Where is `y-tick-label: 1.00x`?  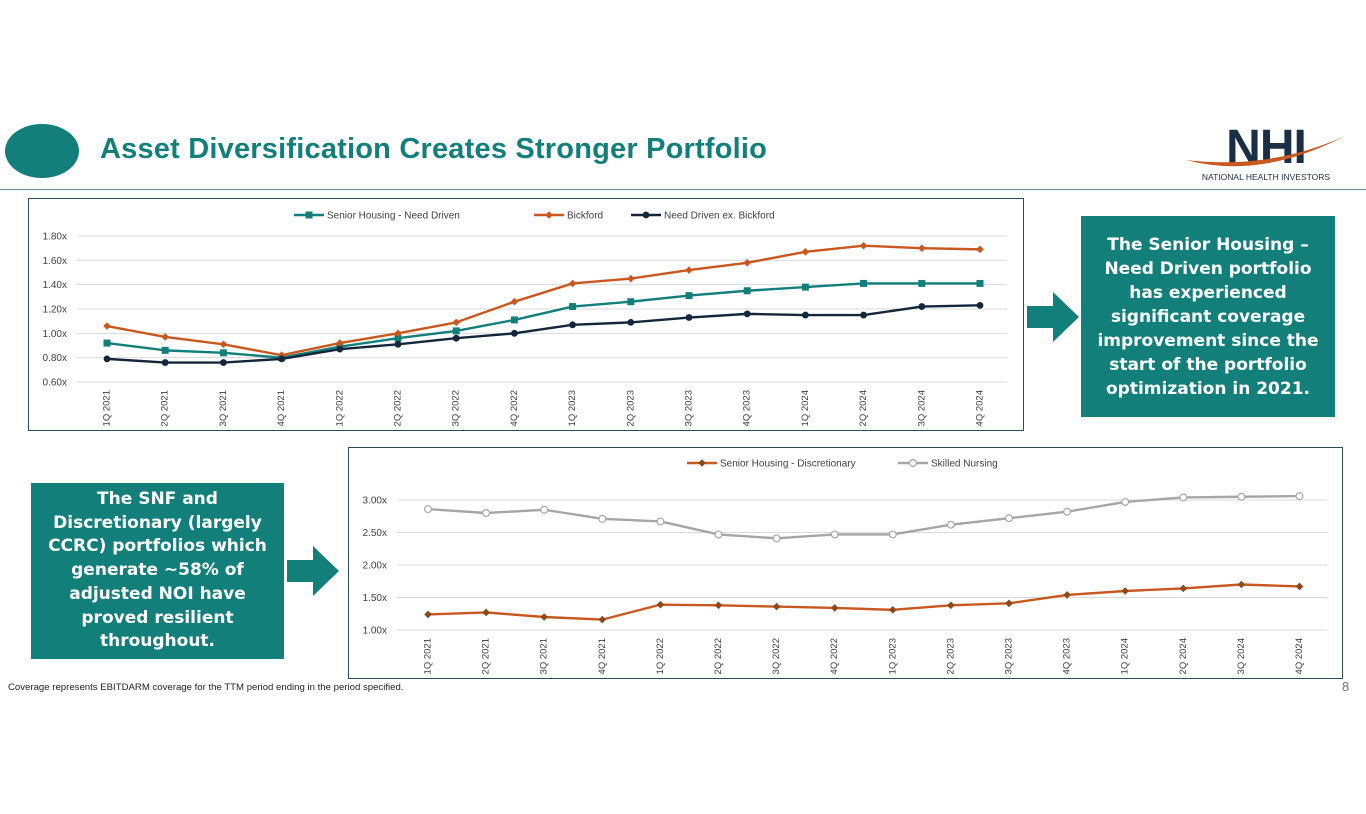 y-tick-label: 1.00x is located at coordinates (55, 334).